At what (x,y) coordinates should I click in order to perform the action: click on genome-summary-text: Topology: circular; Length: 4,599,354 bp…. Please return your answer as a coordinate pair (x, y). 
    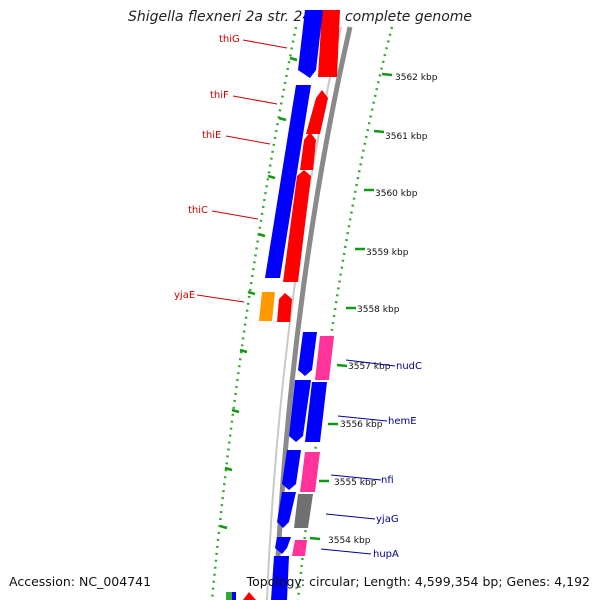
    Looking at the image, I should click on (418, 581).